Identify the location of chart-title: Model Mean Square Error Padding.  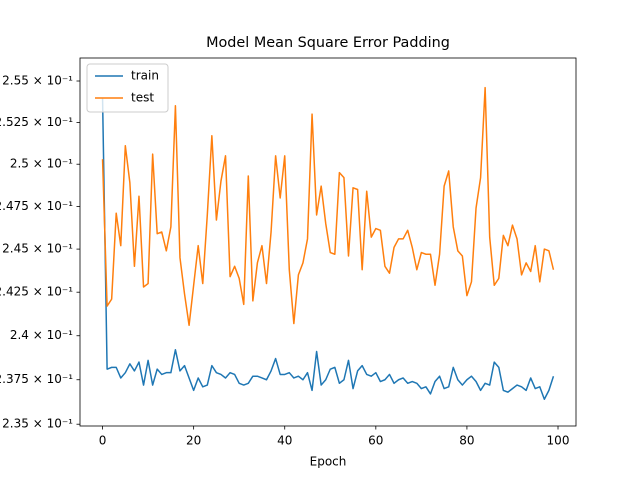
(328, 43).